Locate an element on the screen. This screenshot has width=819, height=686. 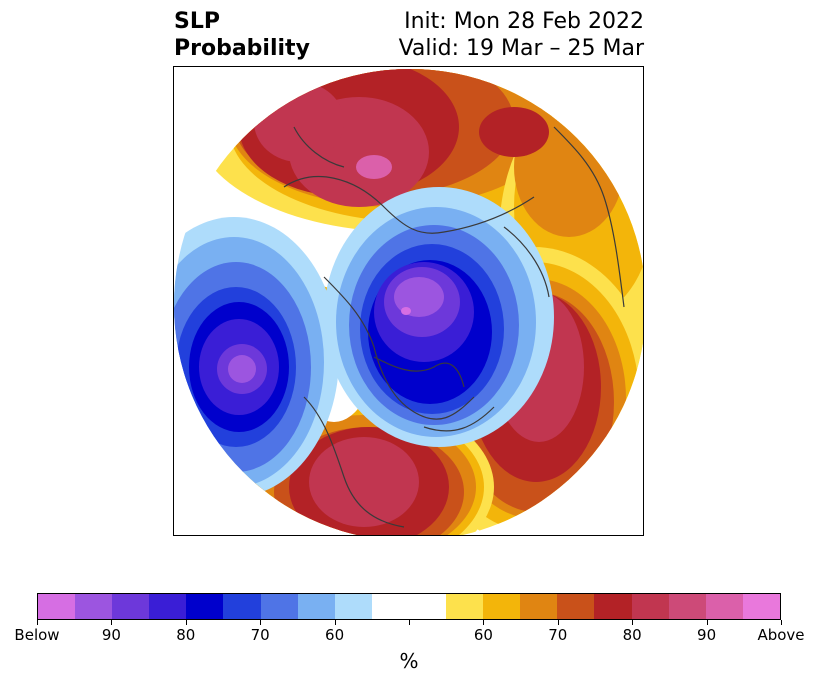
init-date: Init: Mon 28 Feb 2022 is located at coordinates (524, 21).